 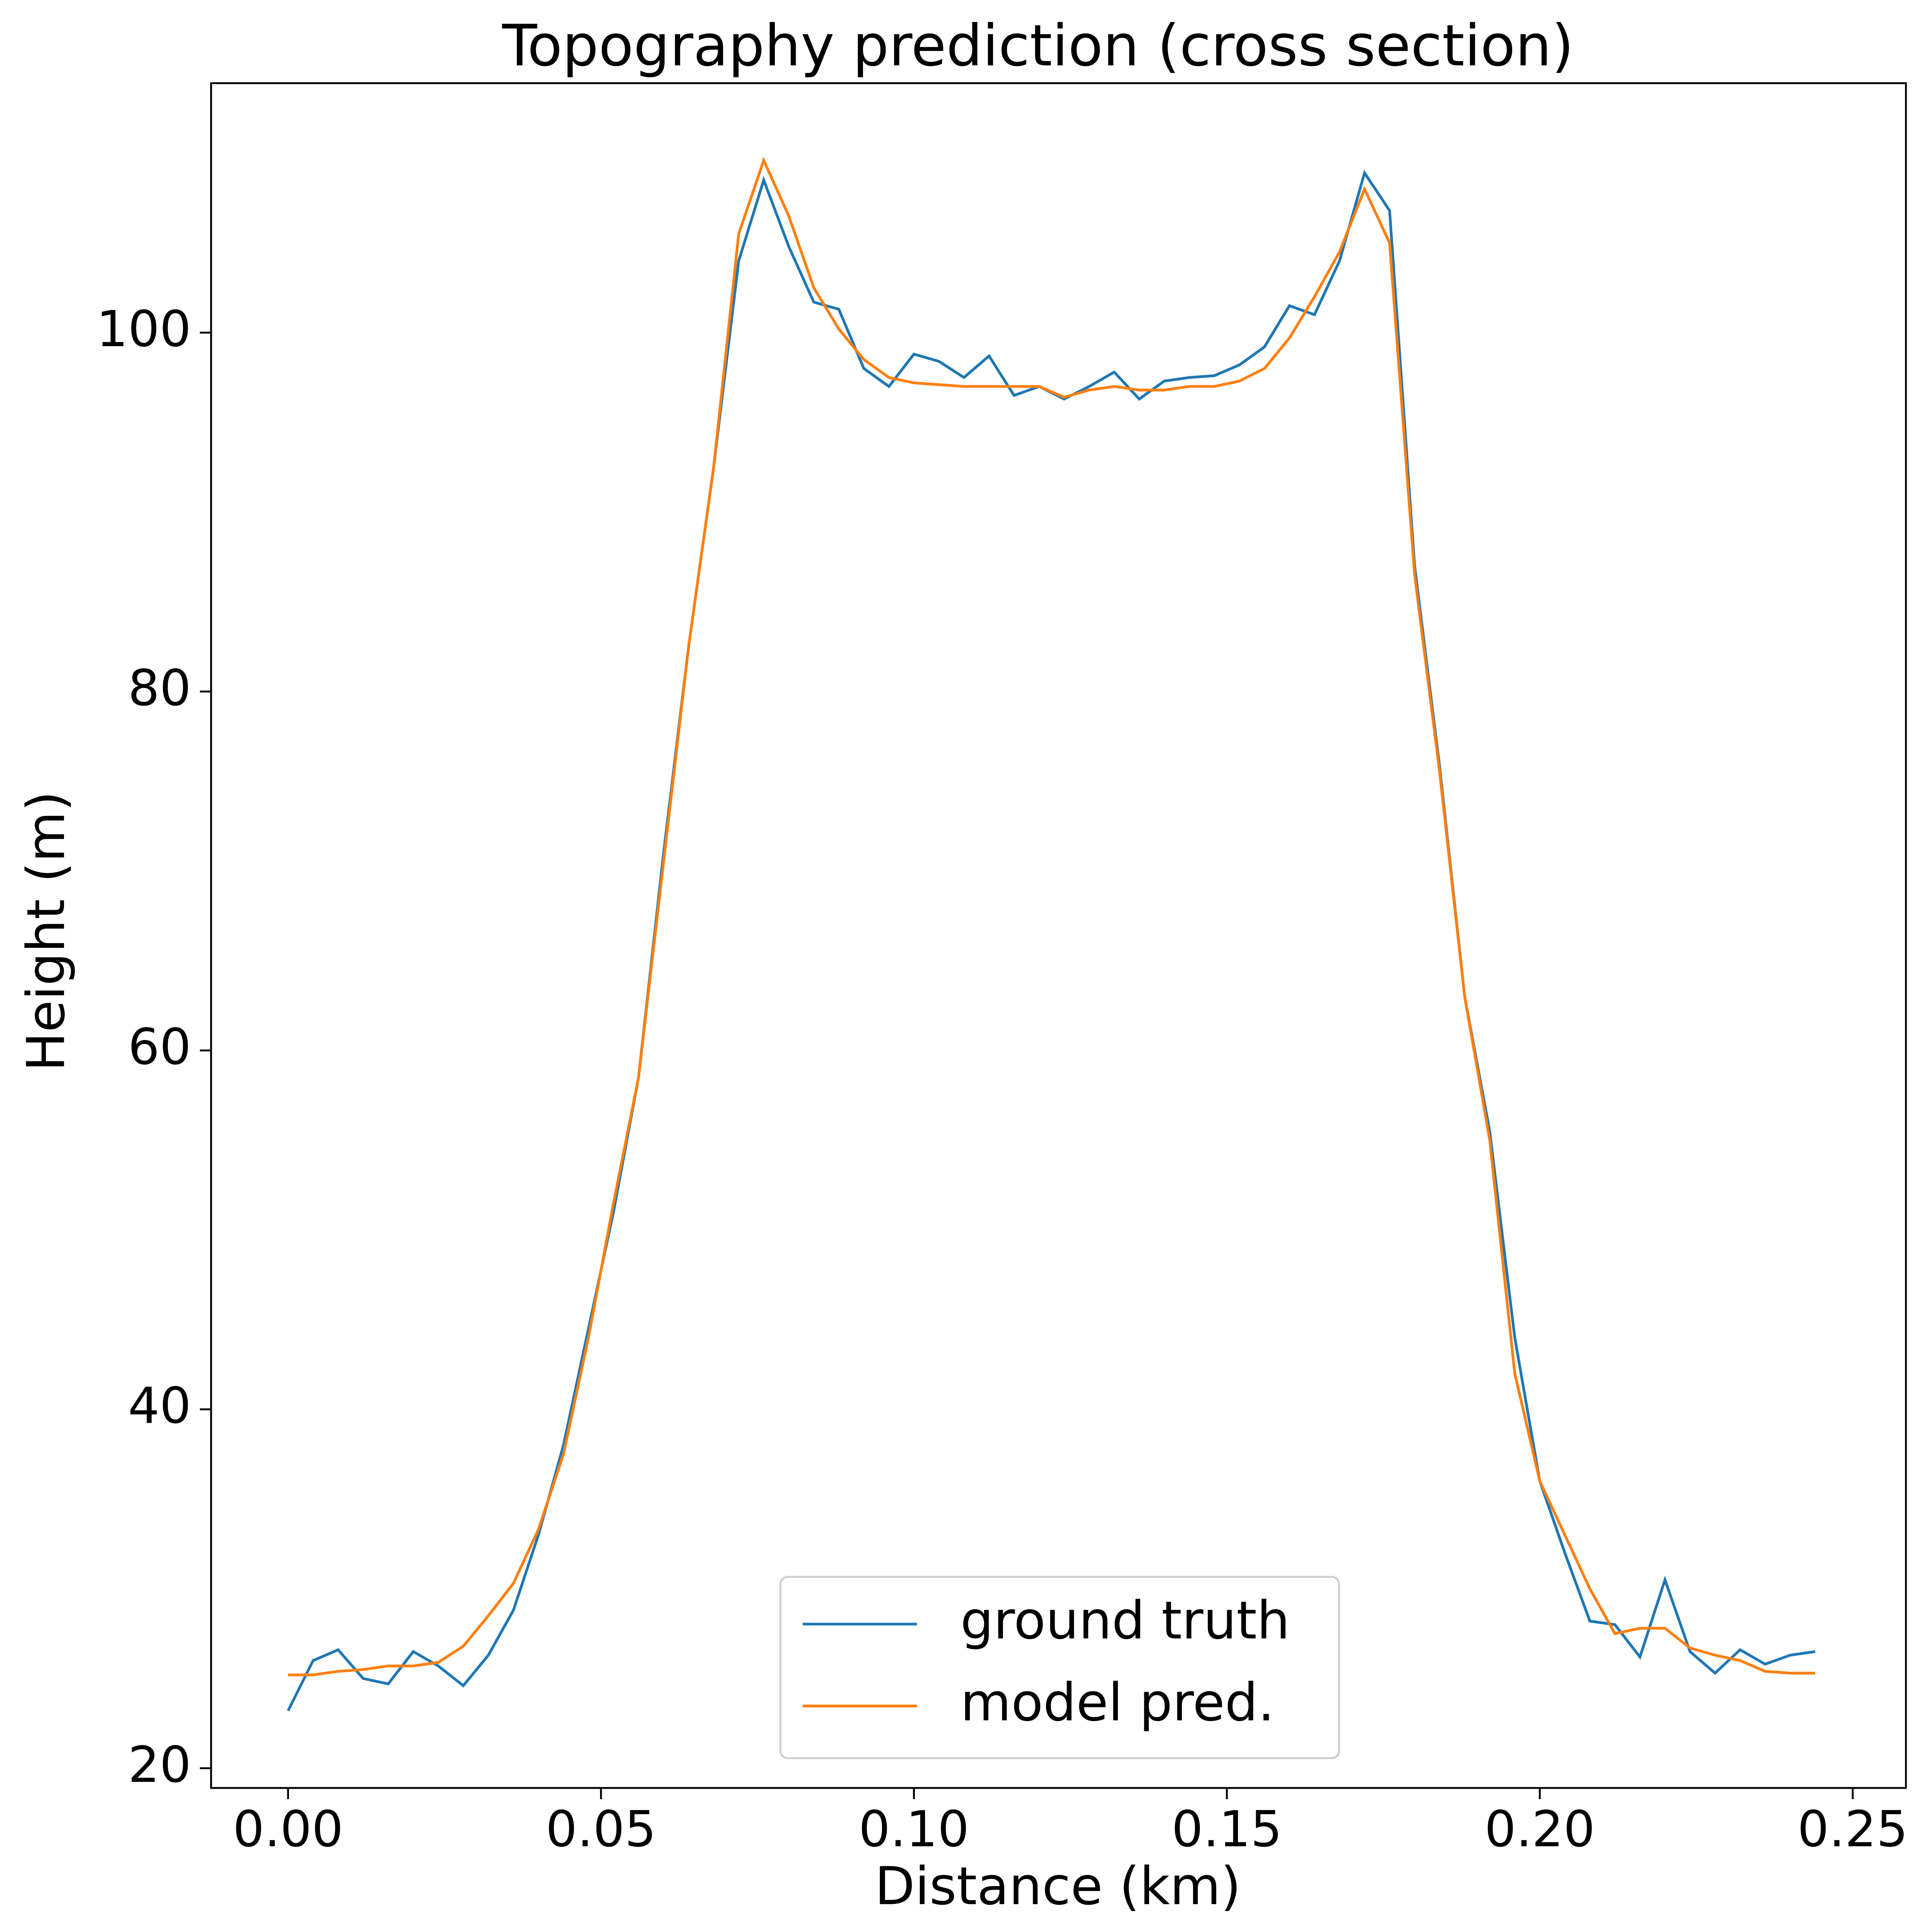 I want to click on x-tick-label: 0.10, so click(x=914, y=1829).